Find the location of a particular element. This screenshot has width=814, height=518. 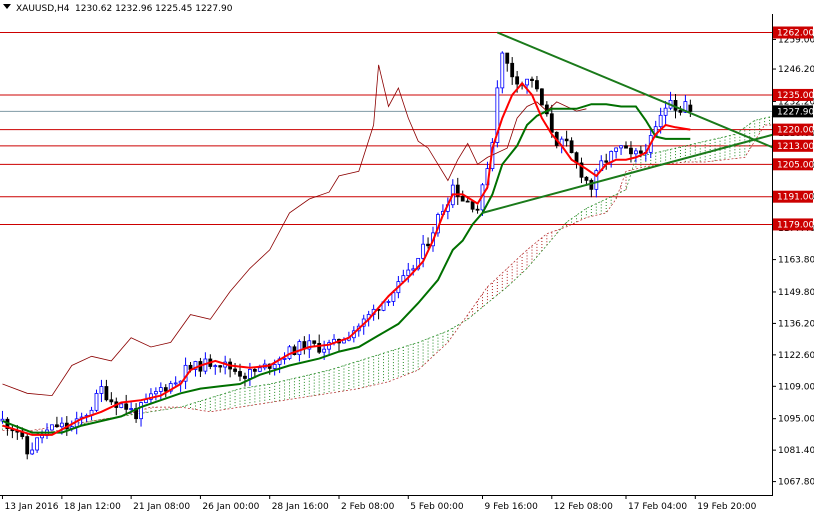

y-tick-label: 1067.80 is located at coordinates (796, 483).